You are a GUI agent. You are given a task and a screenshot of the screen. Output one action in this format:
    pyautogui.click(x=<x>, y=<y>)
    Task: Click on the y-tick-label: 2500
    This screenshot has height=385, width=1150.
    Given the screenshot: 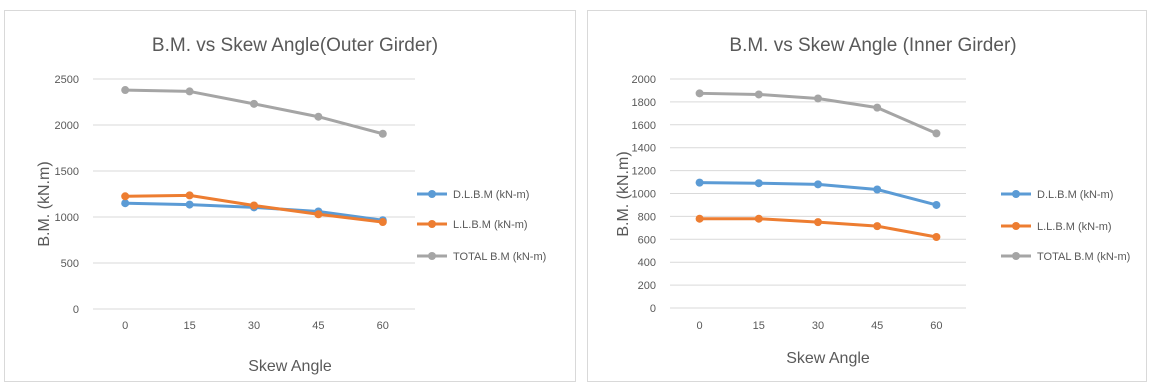 What is the action you would take?
    pyautogui.click(x=67, y=80)
    